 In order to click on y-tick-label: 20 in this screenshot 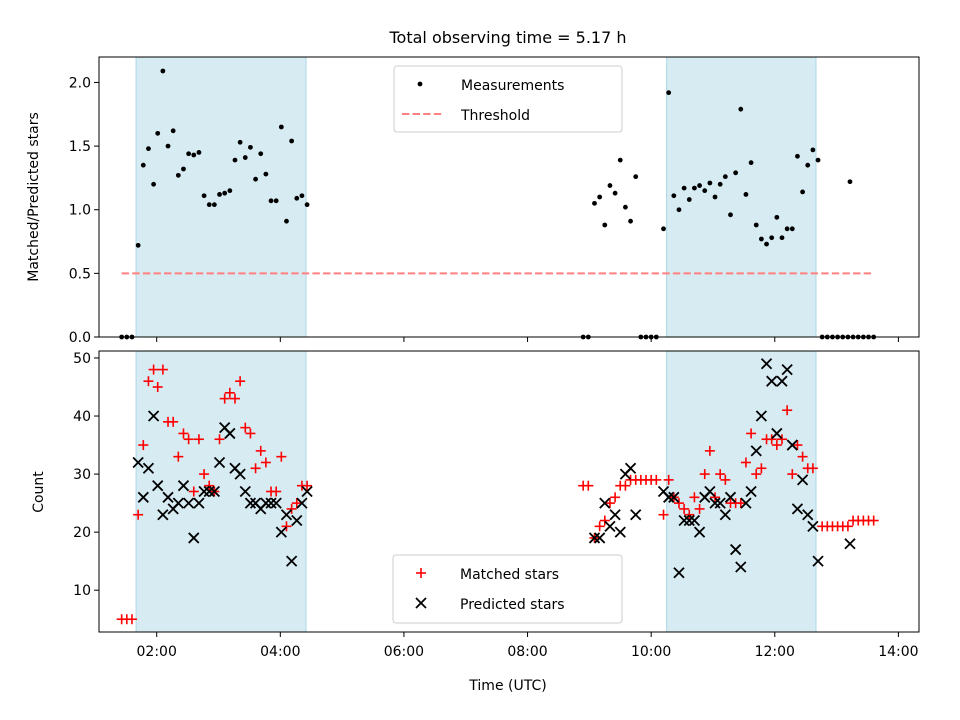, I will do `click(82, 533)`.